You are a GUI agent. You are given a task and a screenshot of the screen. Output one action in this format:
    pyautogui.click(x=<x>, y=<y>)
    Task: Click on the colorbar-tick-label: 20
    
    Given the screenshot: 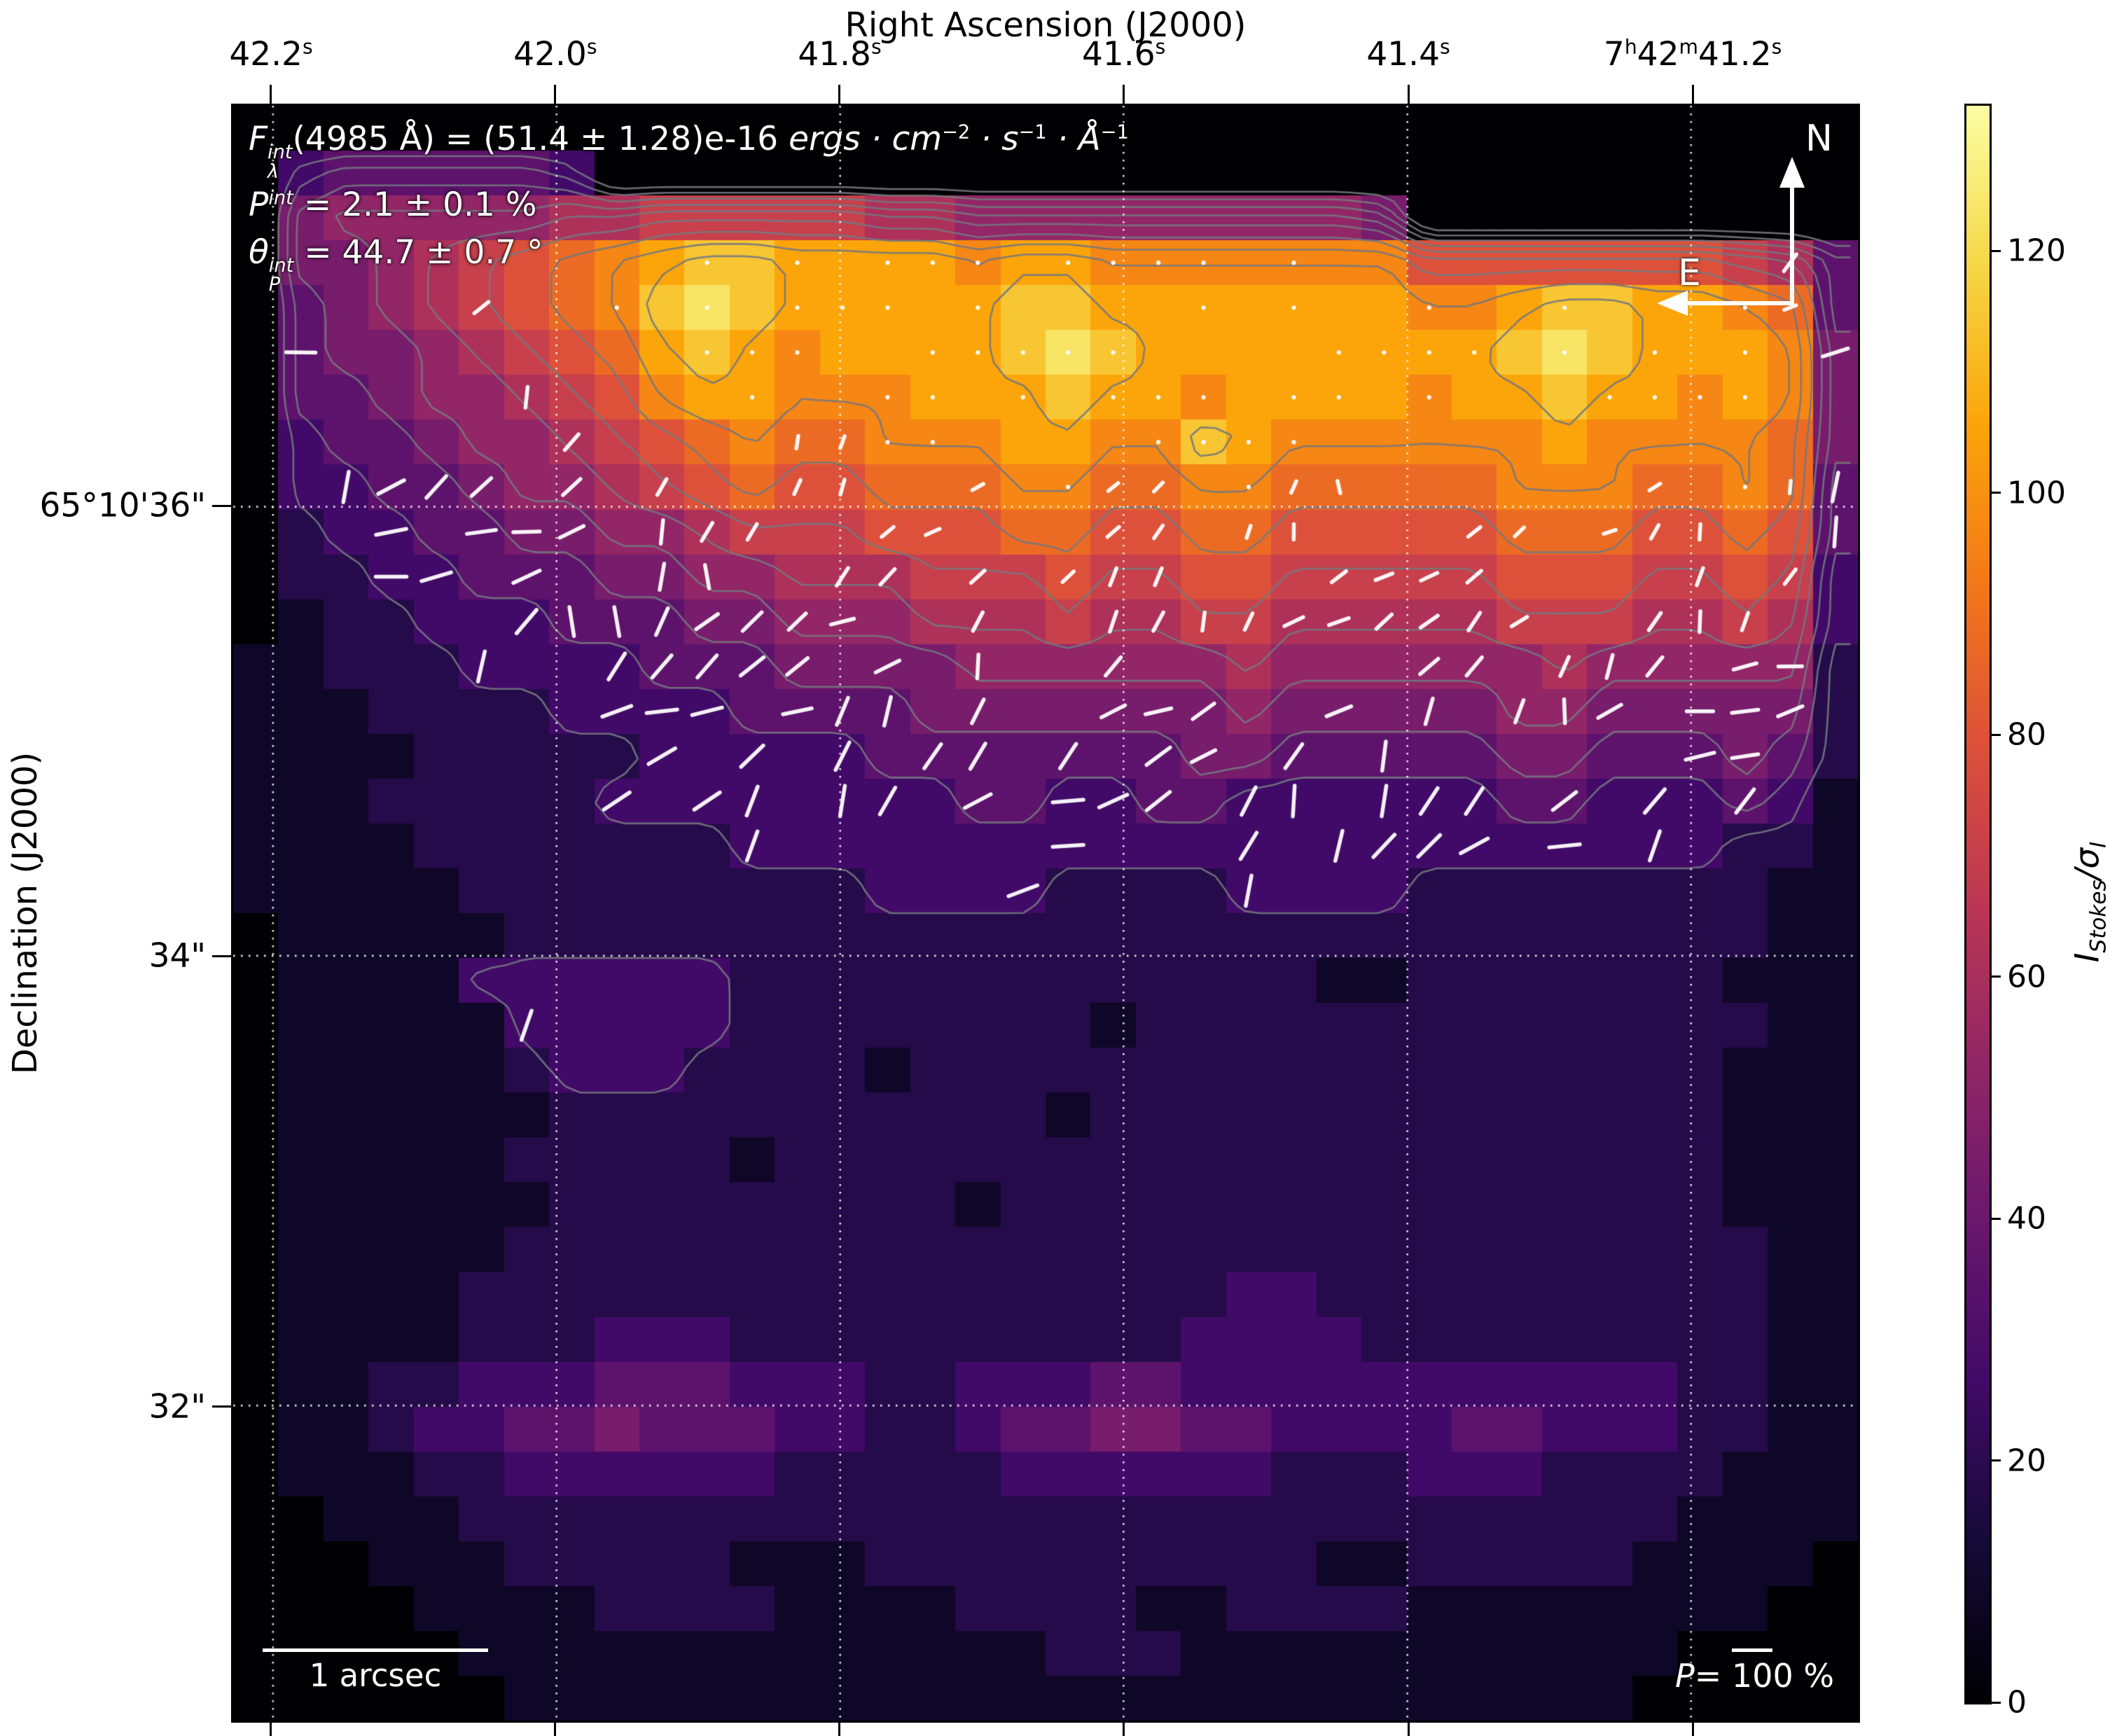 What is the action you would take?
    pyautogui.click(x=2026, y=1461)
    